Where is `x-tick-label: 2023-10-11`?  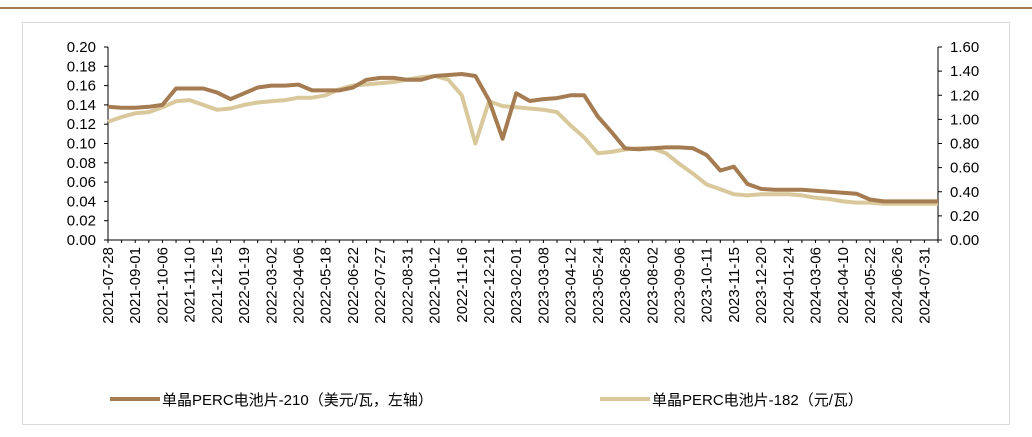
x-tick-label: 2023-10-11 is located at coordinates (707, 285).